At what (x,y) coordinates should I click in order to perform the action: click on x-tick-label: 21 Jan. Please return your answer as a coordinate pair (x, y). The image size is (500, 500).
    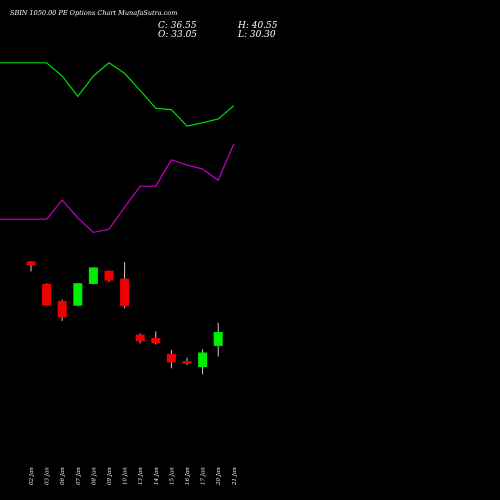
    Looking at the image, I should click on (235, 476).